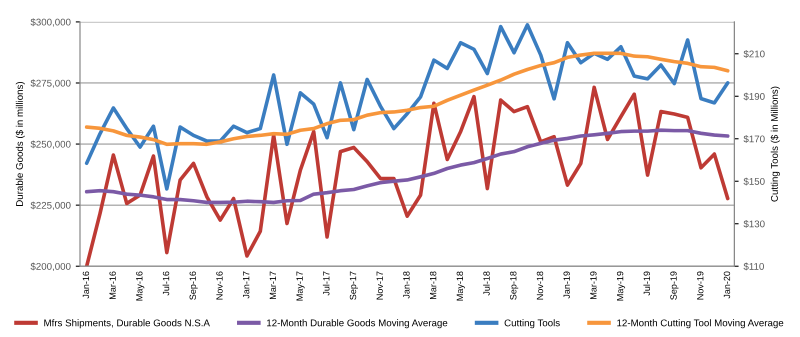 The width and height of the screenshot is (800, 337). Describe the element at coordinates (532, 323) in the screenshot. I see `legend-label: Cutting Tools` at that location.